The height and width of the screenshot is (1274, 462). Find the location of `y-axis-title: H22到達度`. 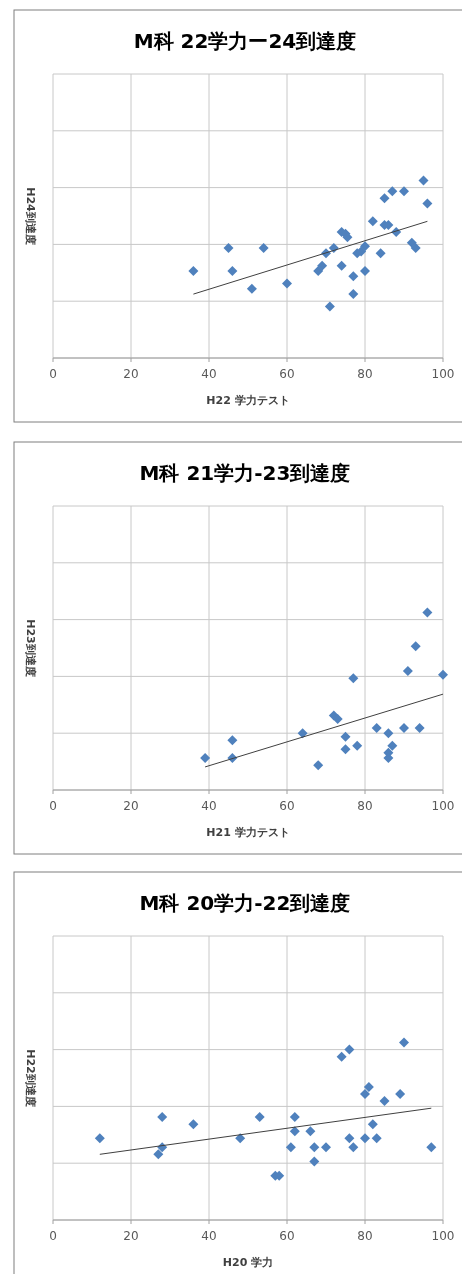

y-axis-title: H22到達度 is located at coordinates (30, 1078).